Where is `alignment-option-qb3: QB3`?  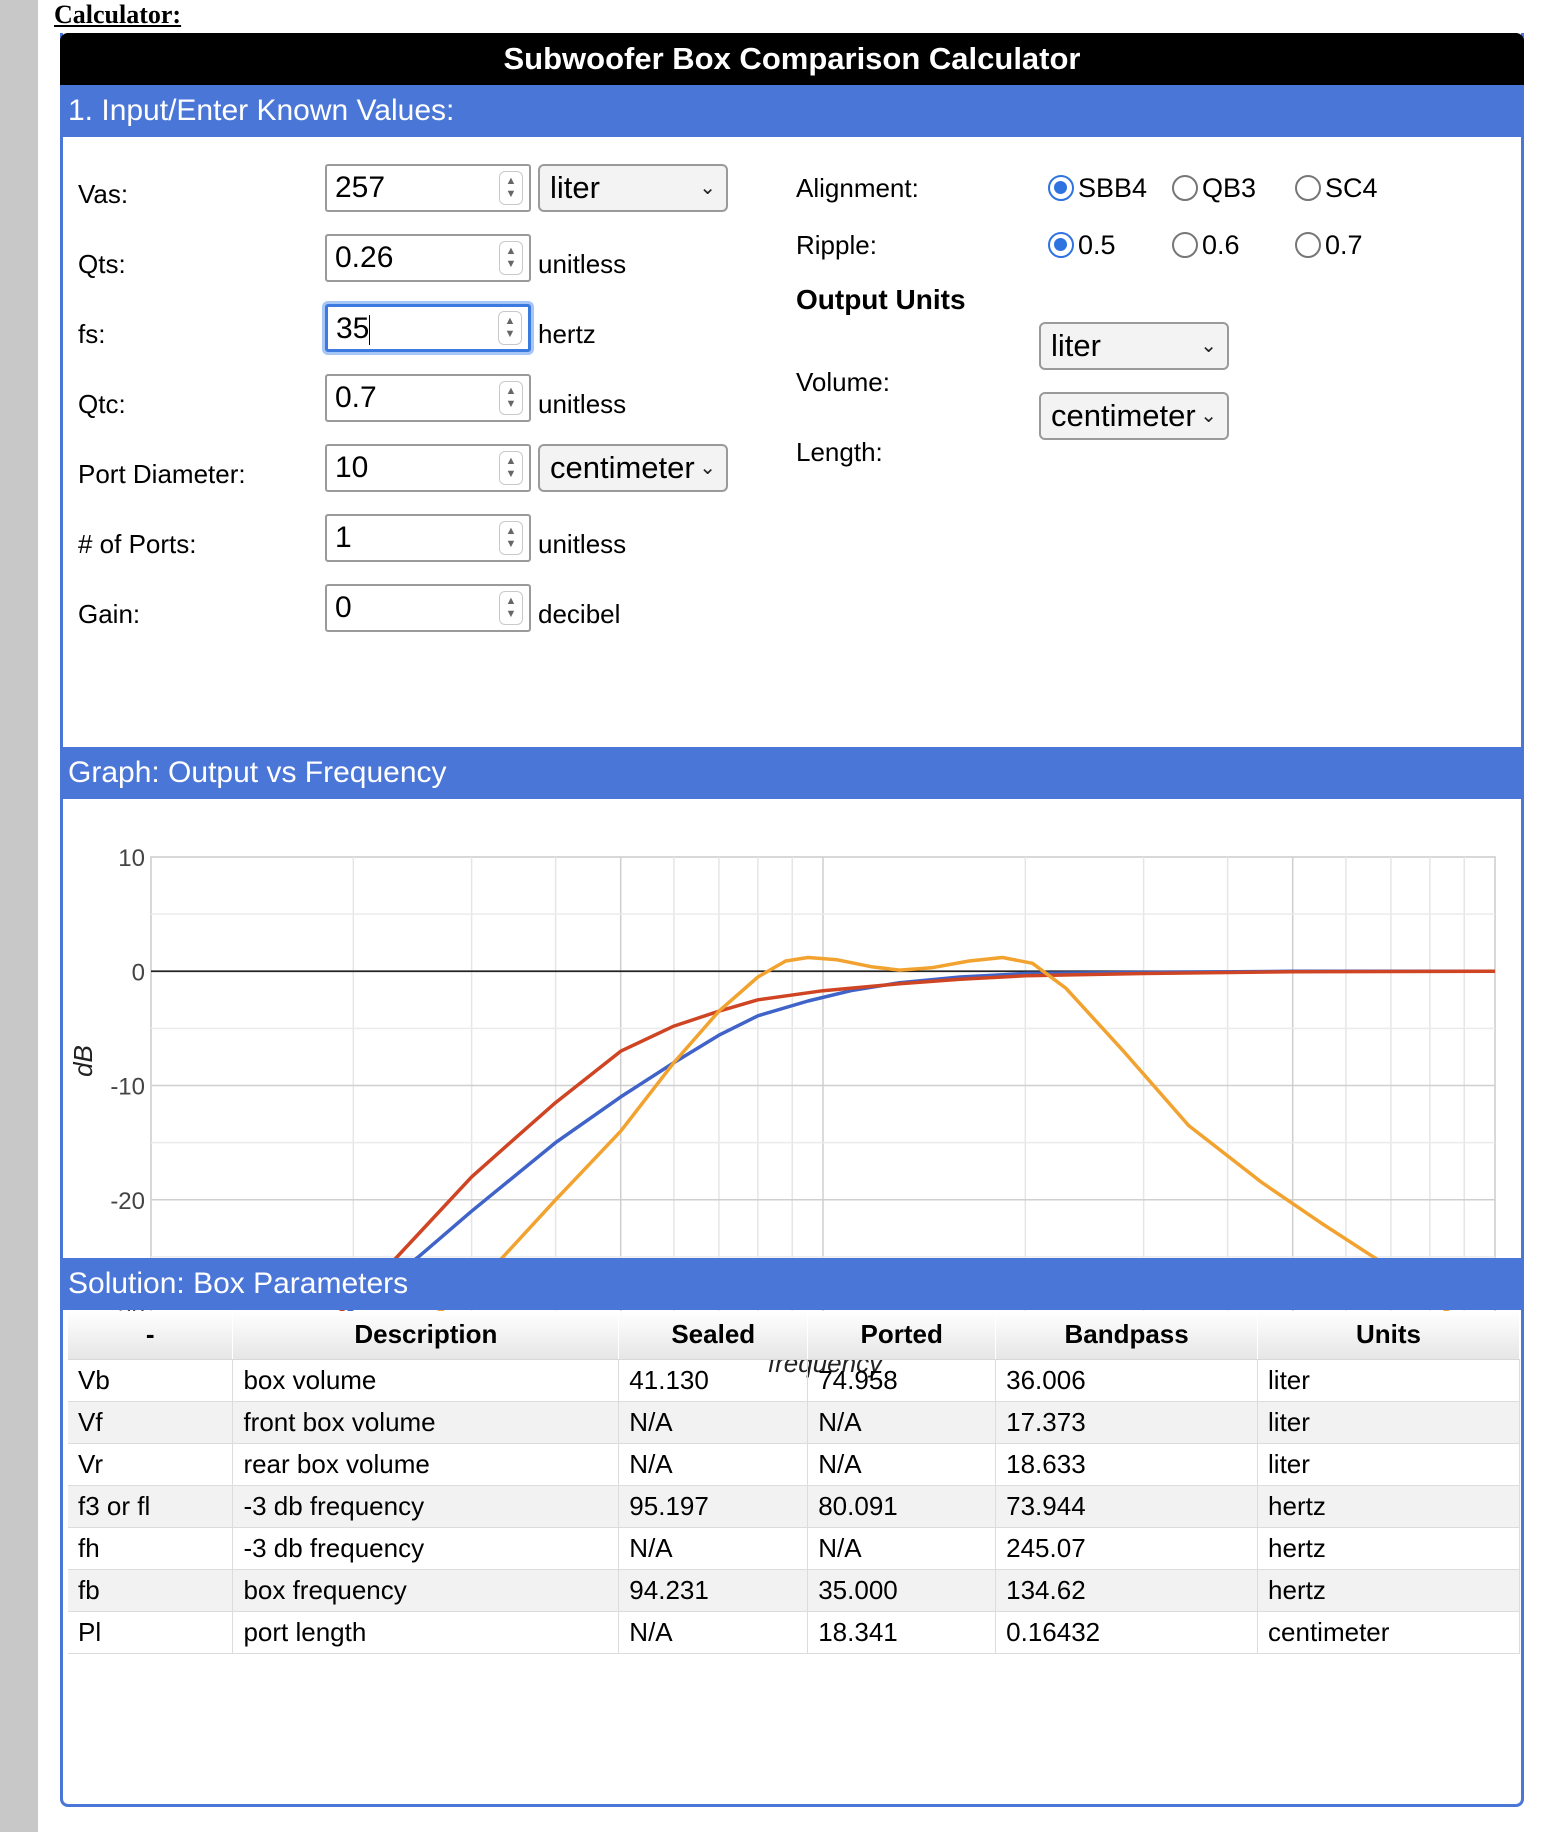 alignment-option-qb3: QB3 is located at coordinates (1214, 188).